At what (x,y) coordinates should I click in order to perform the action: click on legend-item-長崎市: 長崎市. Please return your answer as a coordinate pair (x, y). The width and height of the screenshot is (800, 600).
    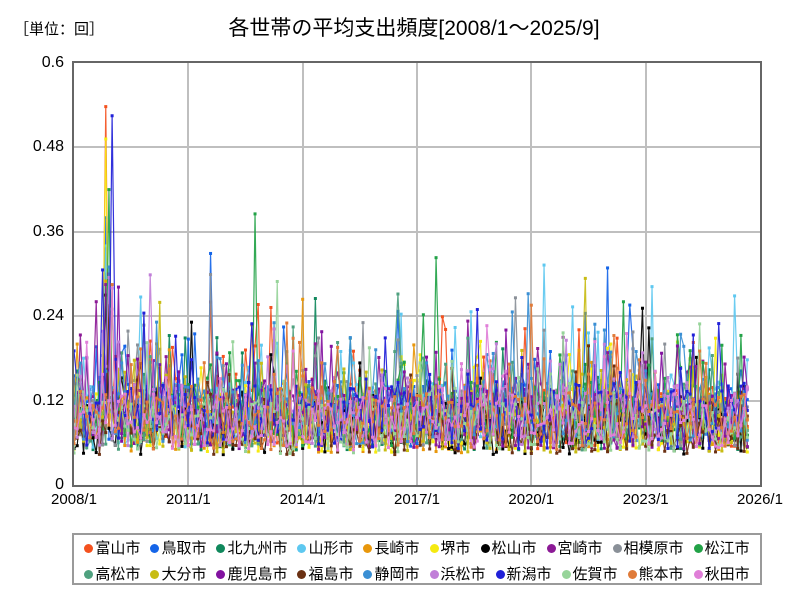
    Looking at the image, I should click on (391, 548).